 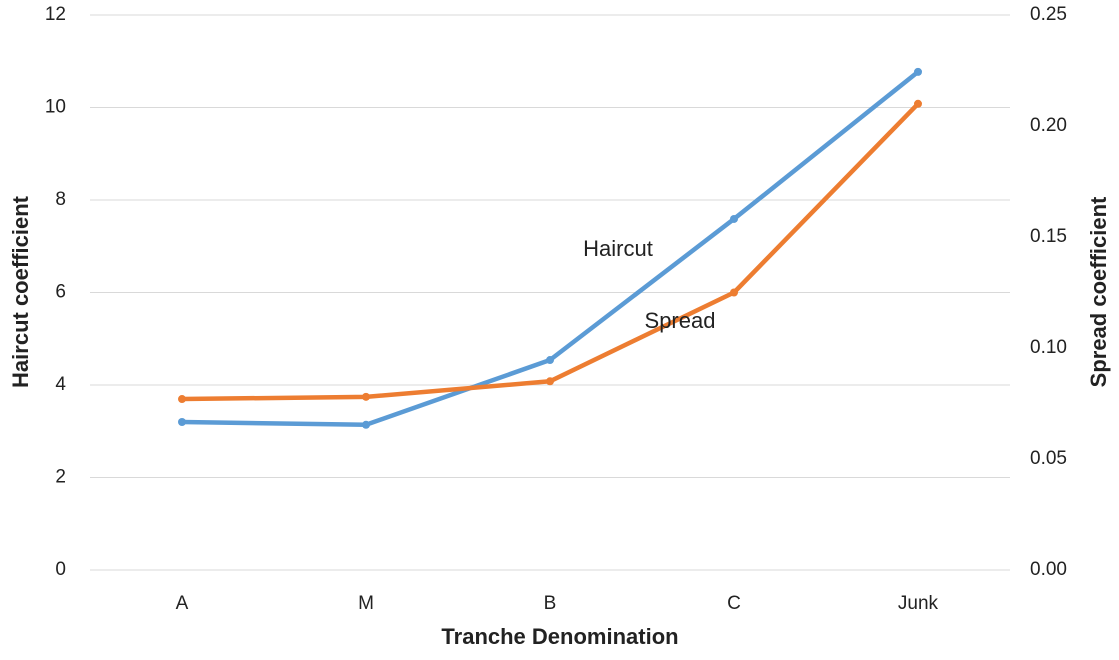 I want to click on x-axis-title: Tranche Denomination, so click(x=559, y=636).